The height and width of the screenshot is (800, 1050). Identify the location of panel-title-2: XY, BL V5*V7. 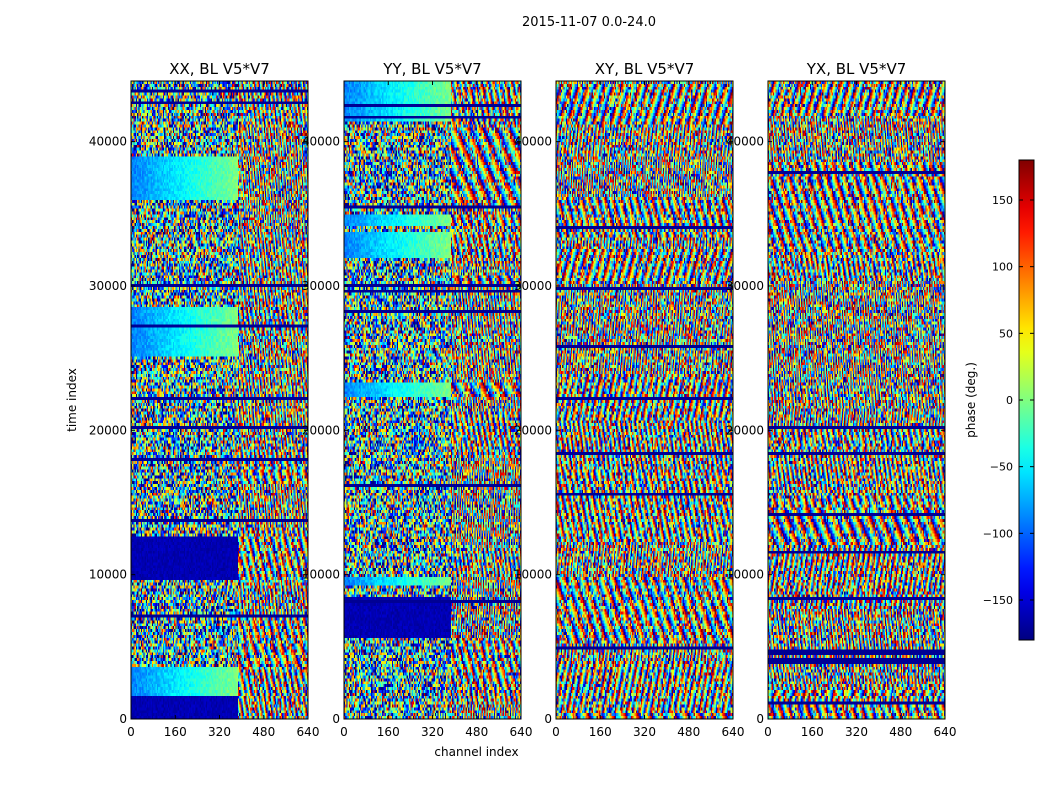
(645, 69).